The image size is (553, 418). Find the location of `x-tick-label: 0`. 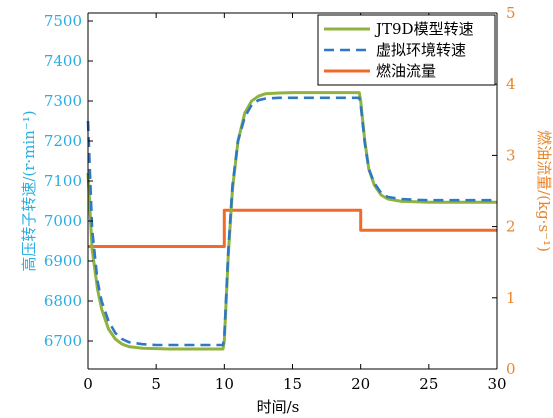

x-tick-label: 0 is located at coordinates (88, 384).